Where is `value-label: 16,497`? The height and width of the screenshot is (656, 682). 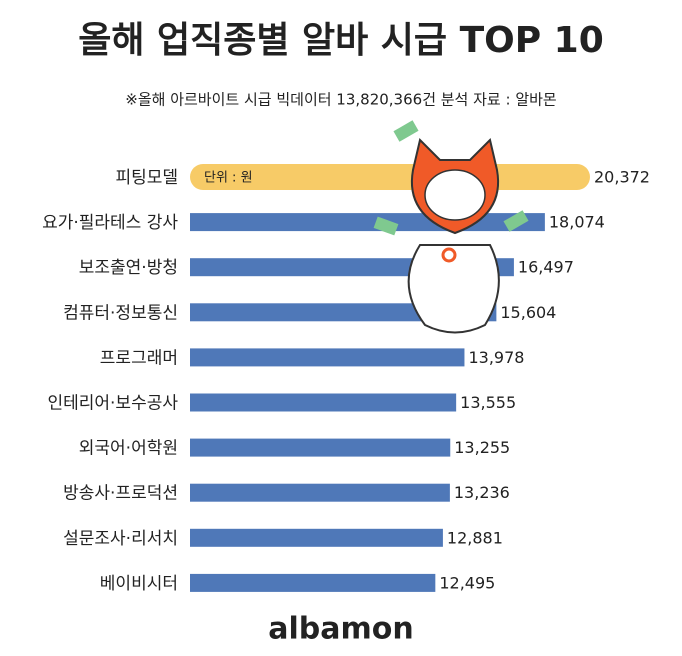
value-label: 16,497 is located at coordinates (546, 267).